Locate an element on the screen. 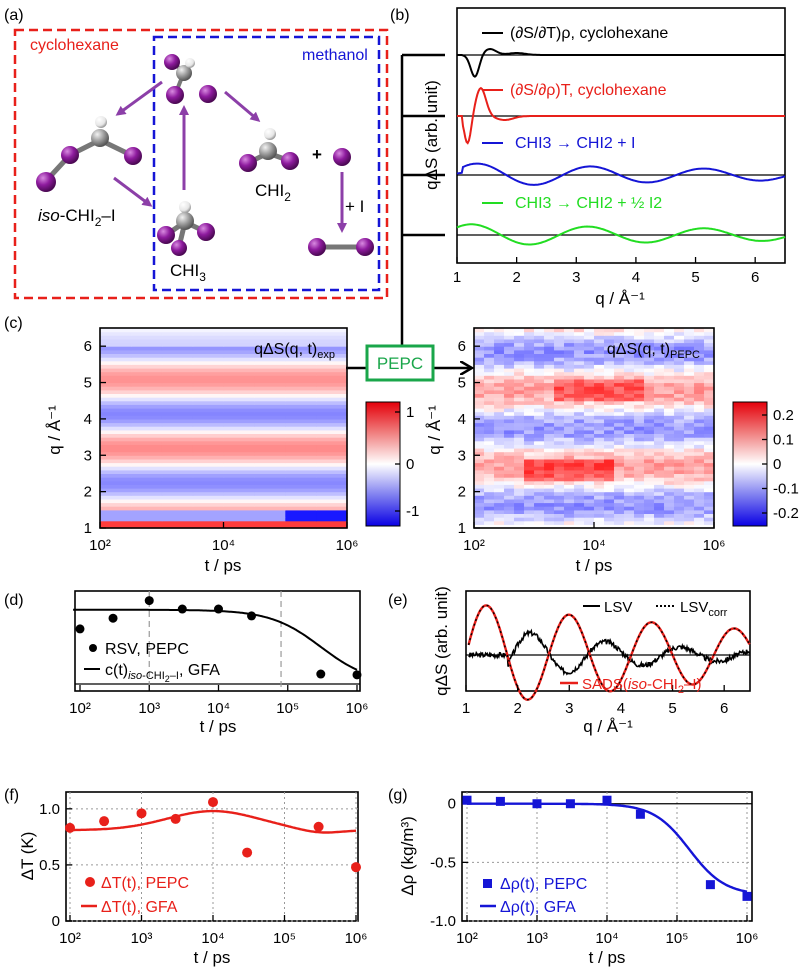  cbar-exp-tick-label-2: -1 is located at coordinates (412, 511).